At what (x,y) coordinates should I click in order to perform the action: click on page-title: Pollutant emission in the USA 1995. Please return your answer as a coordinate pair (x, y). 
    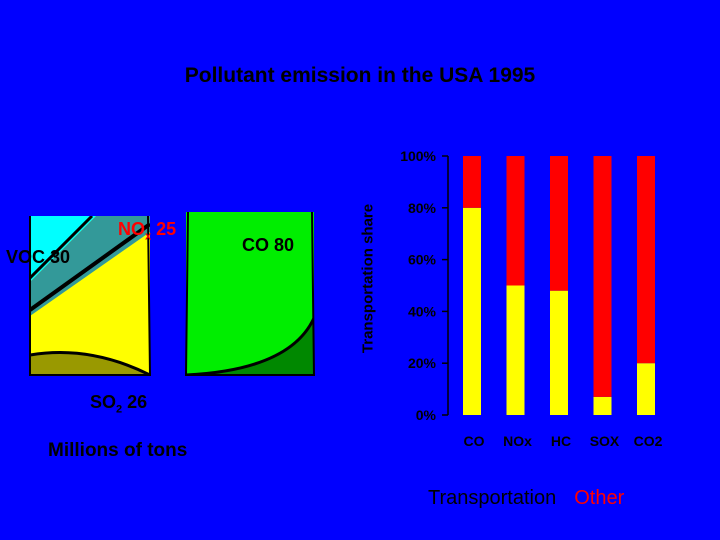
    Looking at the image, I should click on (360, 75).